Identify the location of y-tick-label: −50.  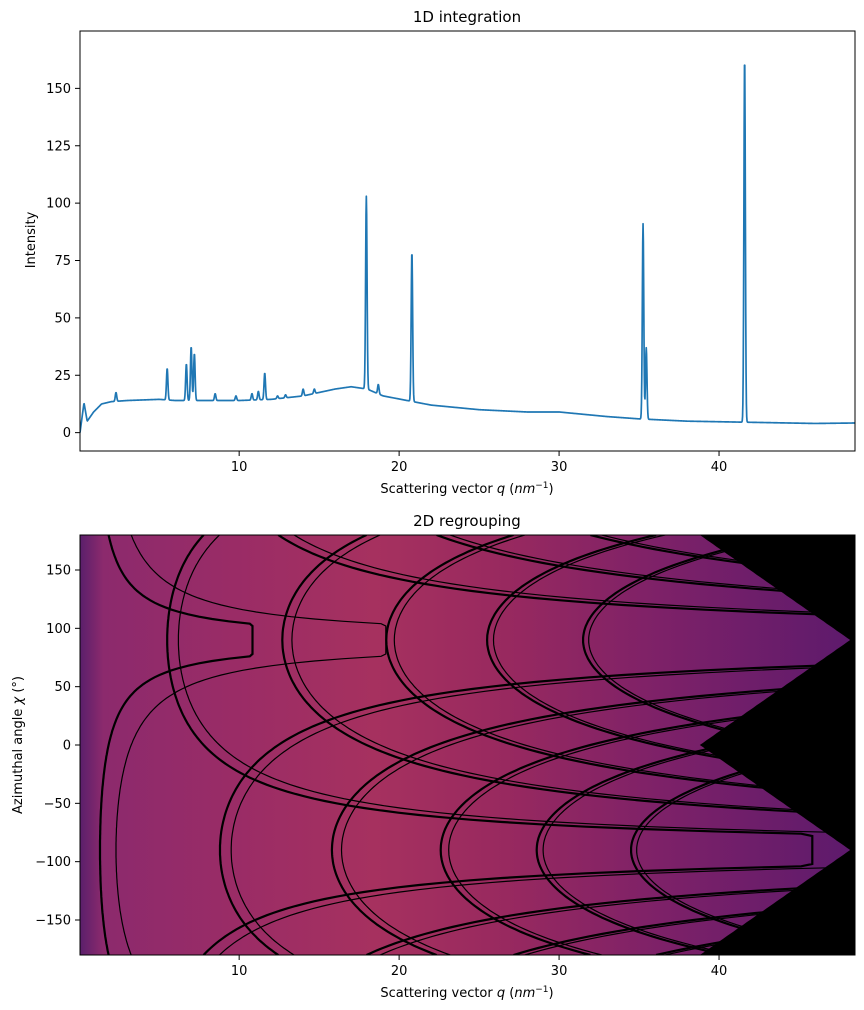
(57, 804).